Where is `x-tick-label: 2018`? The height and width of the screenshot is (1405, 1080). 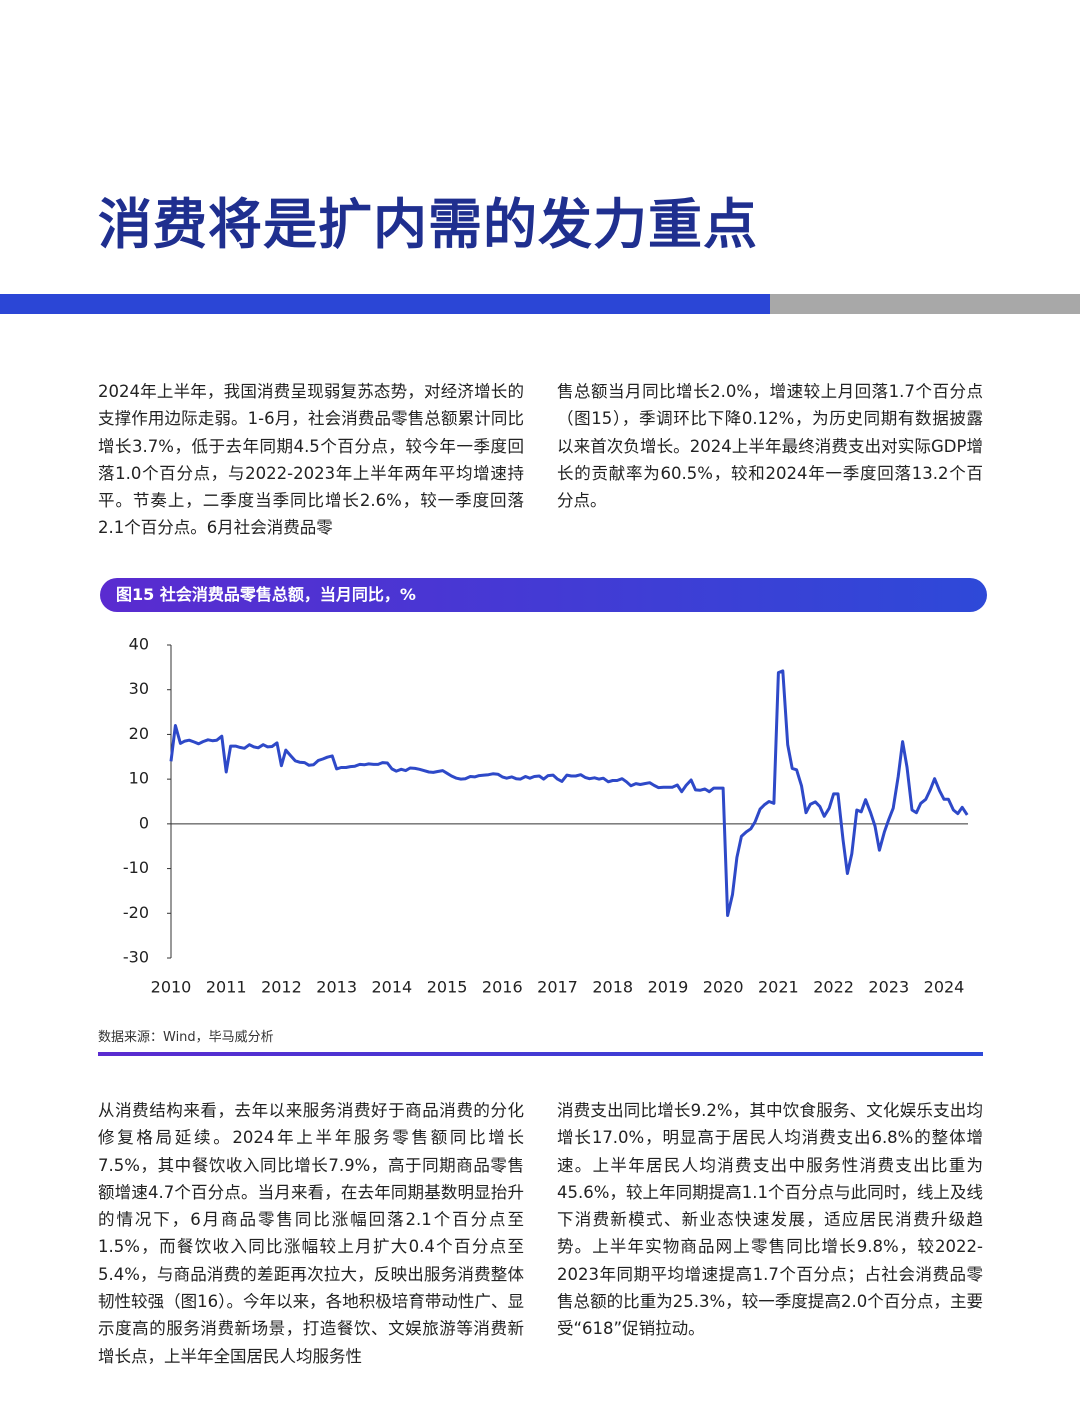
x-tick-label: 2018 is located at coordinates (612, 987).